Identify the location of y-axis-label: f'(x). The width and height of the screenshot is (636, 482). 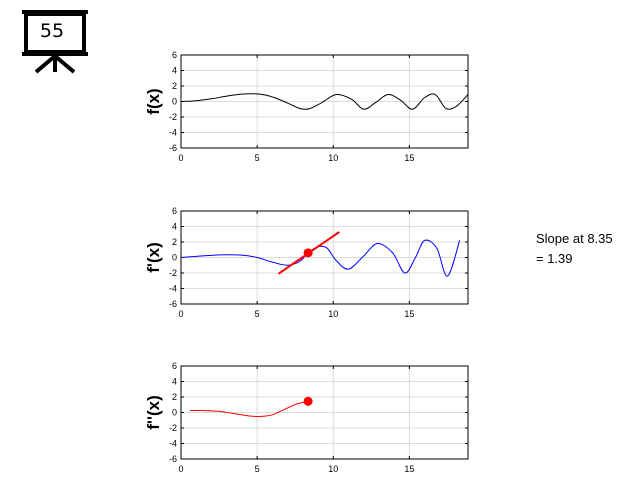
(153, 257).